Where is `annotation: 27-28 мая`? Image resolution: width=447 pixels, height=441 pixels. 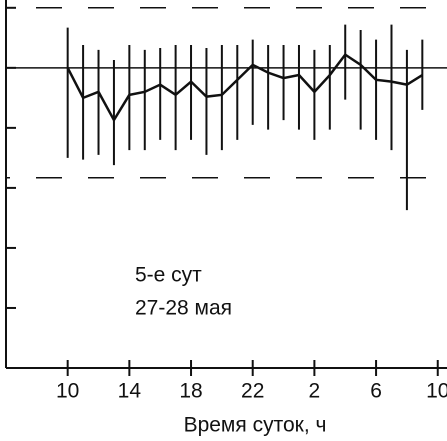
annotation: 27-28 мая is located at coordinates (183, 308).